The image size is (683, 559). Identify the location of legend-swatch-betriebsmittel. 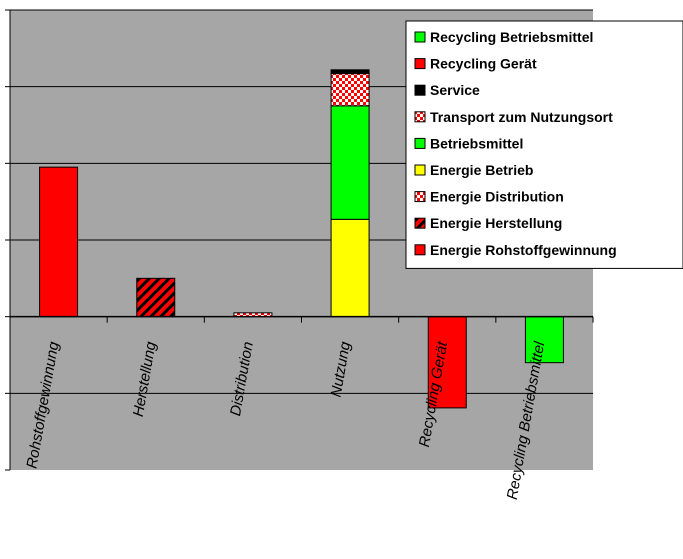
(420, 143).